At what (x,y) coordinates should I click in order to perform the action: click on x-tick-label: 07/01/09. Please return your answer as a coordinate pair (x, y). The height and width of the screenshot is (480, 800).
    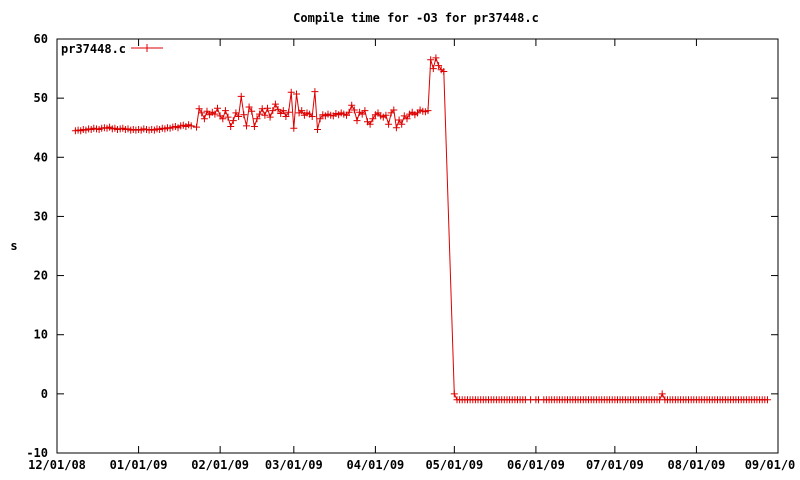
    Looking at the image, I should click on (615, 465).